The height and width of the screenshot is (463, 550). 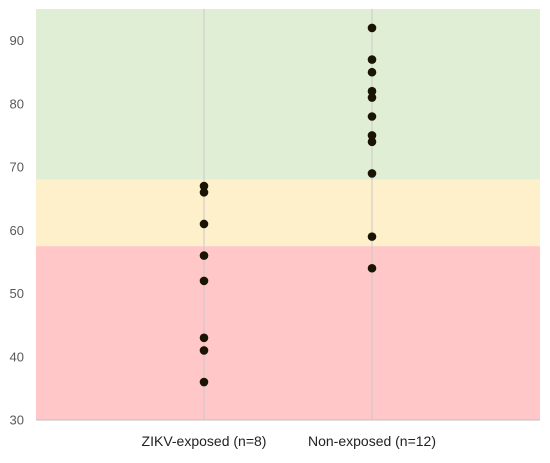 I want to click on y-tick-labels: 30 40 50 60 70 80 90, so click(x=17, y=230).